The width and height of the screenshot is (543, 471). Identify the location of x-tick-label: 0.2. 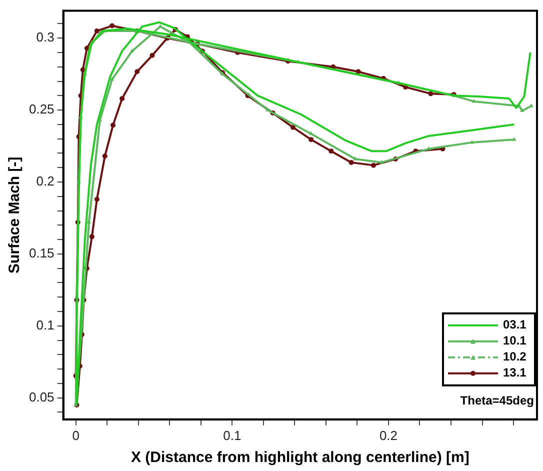
(388, 435).